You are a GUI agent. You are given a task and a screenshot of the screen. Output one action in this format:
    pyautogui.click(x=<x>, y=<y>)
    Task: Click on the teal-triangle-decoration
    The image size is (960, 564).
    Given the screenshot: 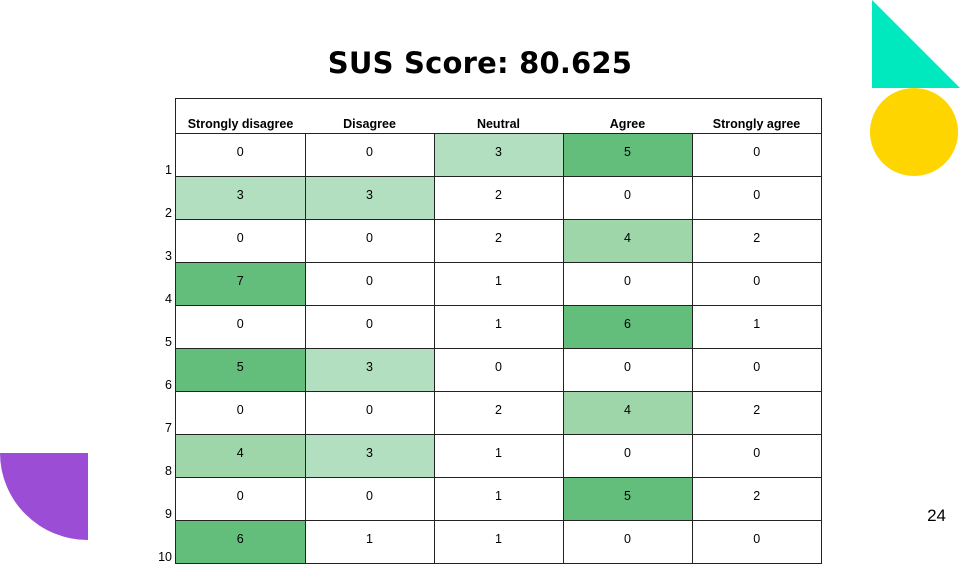 What is the action you would take?
    pyautogui.click(x=916, y=44)
    